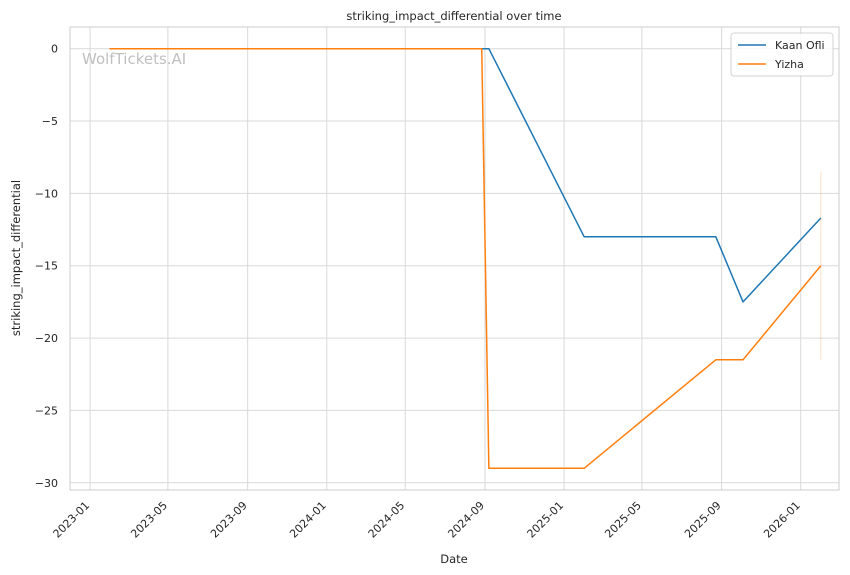 The width and height of the screenshot is (850, 575). I want to click on y-axis-label: striking_impact_differential, so click(16, 258).